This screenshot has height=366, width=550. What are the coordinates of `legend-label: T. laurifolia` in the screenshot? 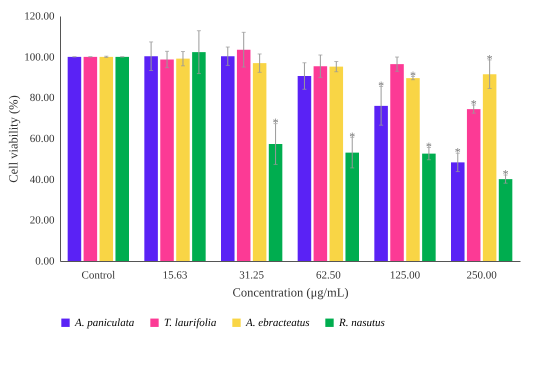 It's located at (190, 322).